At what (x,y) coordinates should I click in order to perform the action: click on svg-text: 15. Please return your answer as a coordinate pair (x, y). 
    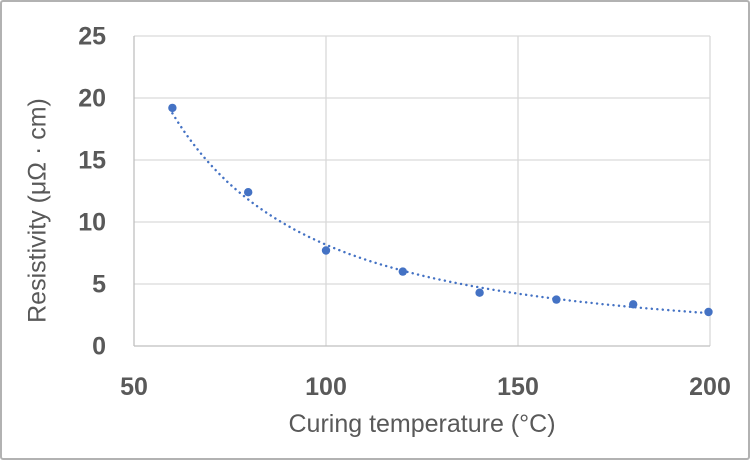
    Looking at the image, I should click on (92, 161).